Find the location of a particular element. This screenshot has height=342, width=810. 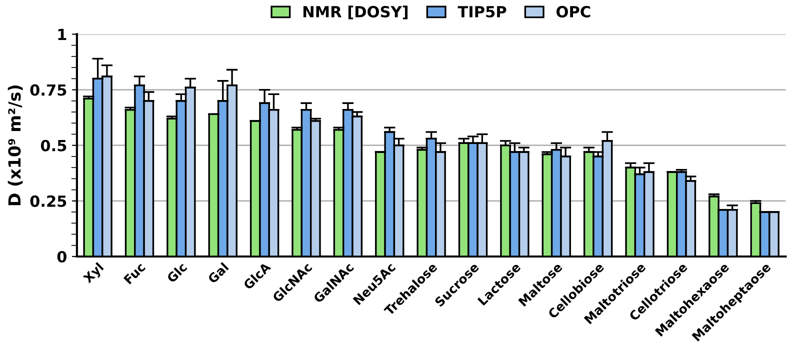

x-tick-label: Glc is located at coordinates (177, 273).